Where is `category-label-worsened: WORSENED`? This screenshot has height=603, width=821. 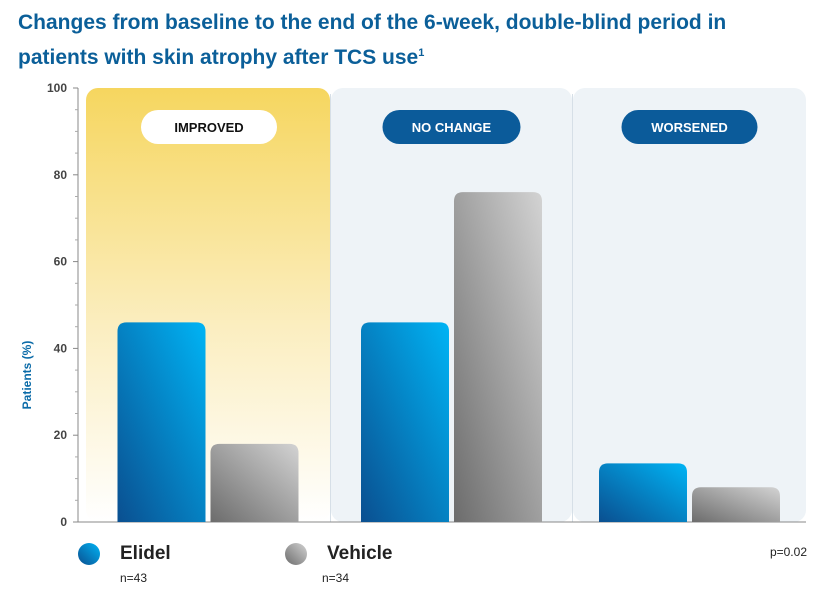
category-label-worsened: WORSENED is located at coordinates (689, 127).